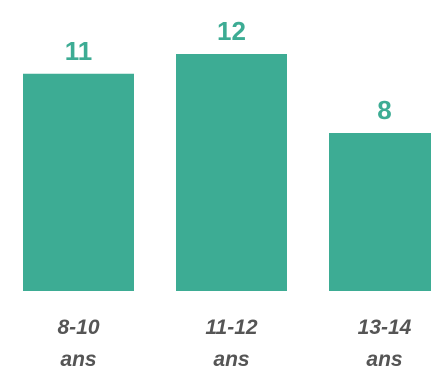 This screenshot has height=374, width=431. What do you see at coordinates (231, 31) in the screenshot?
I see `bar-value-label-1: 12` at bounding box center [231, 31].